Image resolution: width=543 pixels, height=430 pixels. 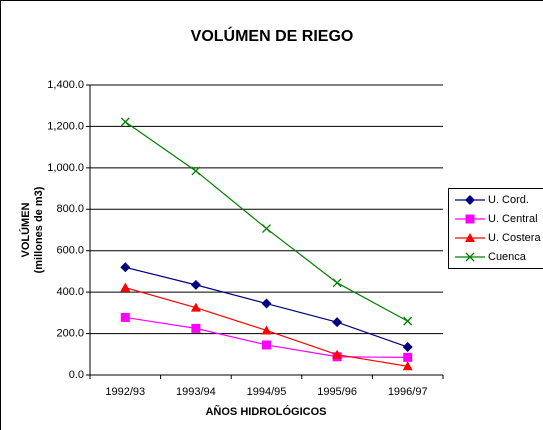 What do you see at coordinates (125, 392) in the screenshot?
I see `x-tick-label: 1992/93` at bounding box center [125, 392].